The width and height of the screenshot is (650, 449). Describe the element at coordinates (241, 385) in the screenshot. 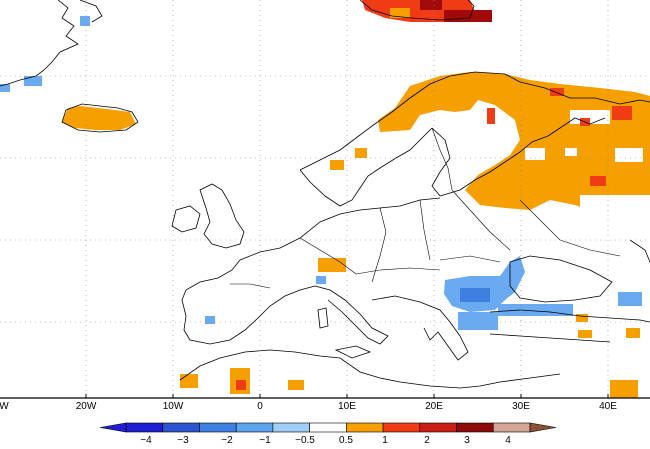

I see `anomaly-red-africa` at that location.